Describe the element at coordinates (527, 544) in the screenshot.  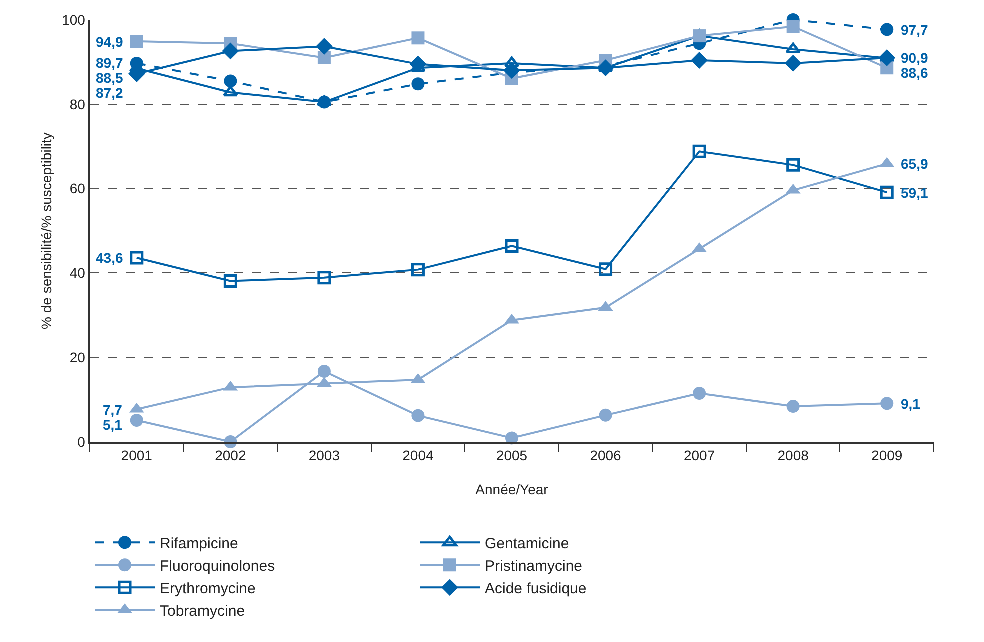
I see `legend-label: Gentamicine` at that location.